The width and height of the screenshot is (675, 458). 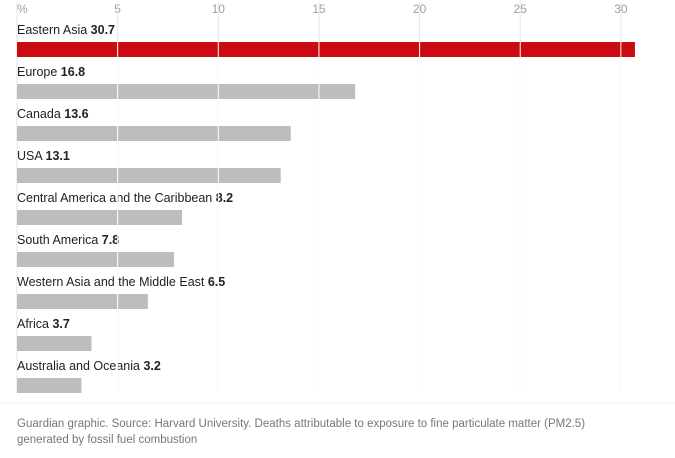 What do you see at coordinates (110, 240) in the screenshot?
I see `value-label: 7.8` at bounding box center [110, 240].